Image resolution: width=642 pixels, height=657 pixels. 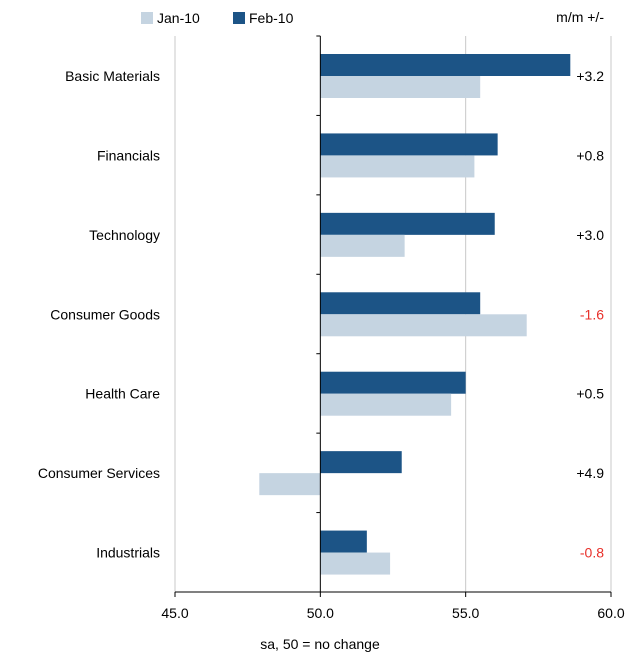 I want to click on category-label-basic-materials: Basic Materials, so click(x=112, y=76).